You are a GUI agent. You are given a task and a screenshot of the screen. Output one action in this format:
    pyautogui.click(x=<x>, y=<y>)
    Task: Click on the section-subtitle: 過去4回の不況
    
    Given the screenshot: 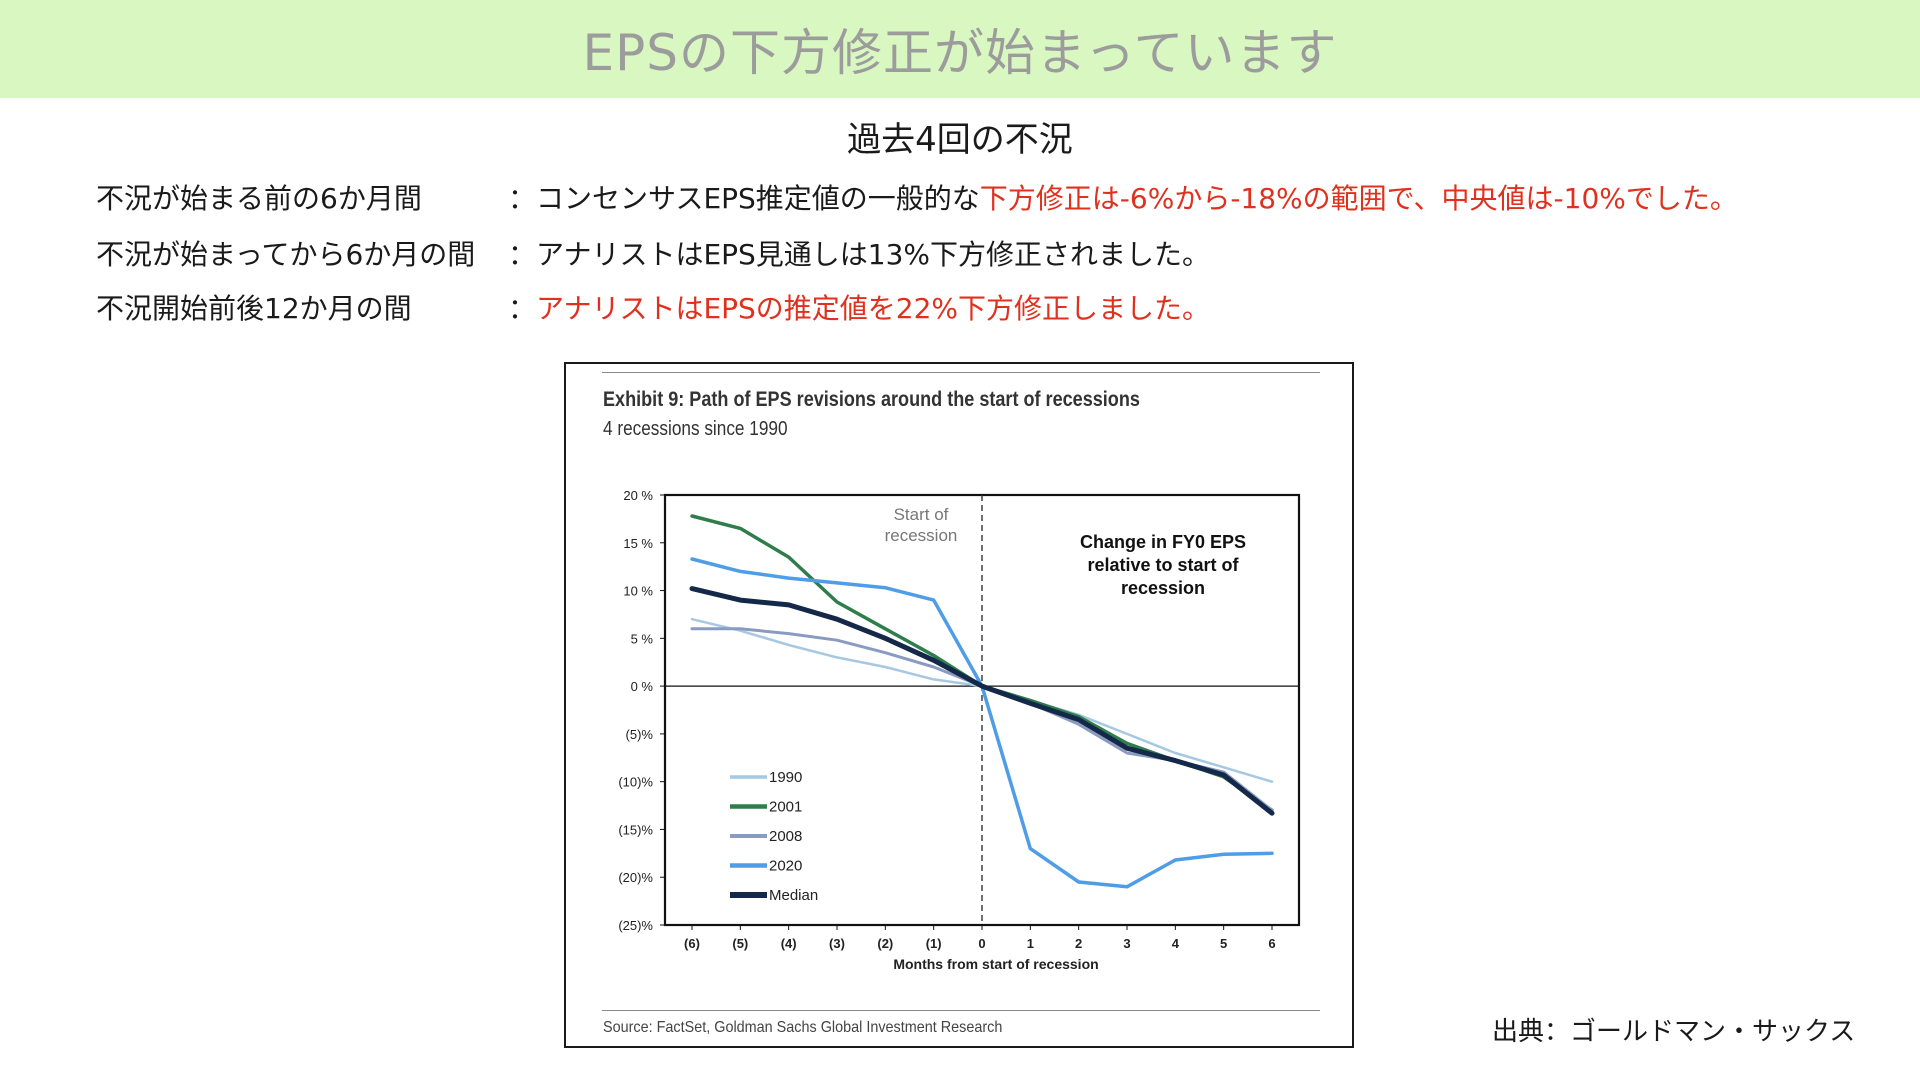 What is the action you would take?
    pyautogui.click(x=960, y=140)
    